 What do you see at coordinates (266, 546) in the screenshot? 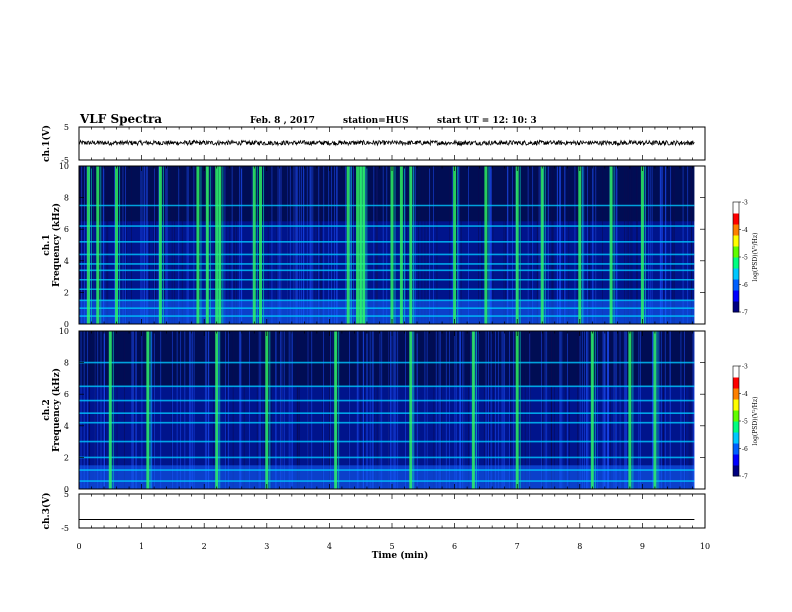
I see `x-tick-label: 3` at bounding box center [266, 546].